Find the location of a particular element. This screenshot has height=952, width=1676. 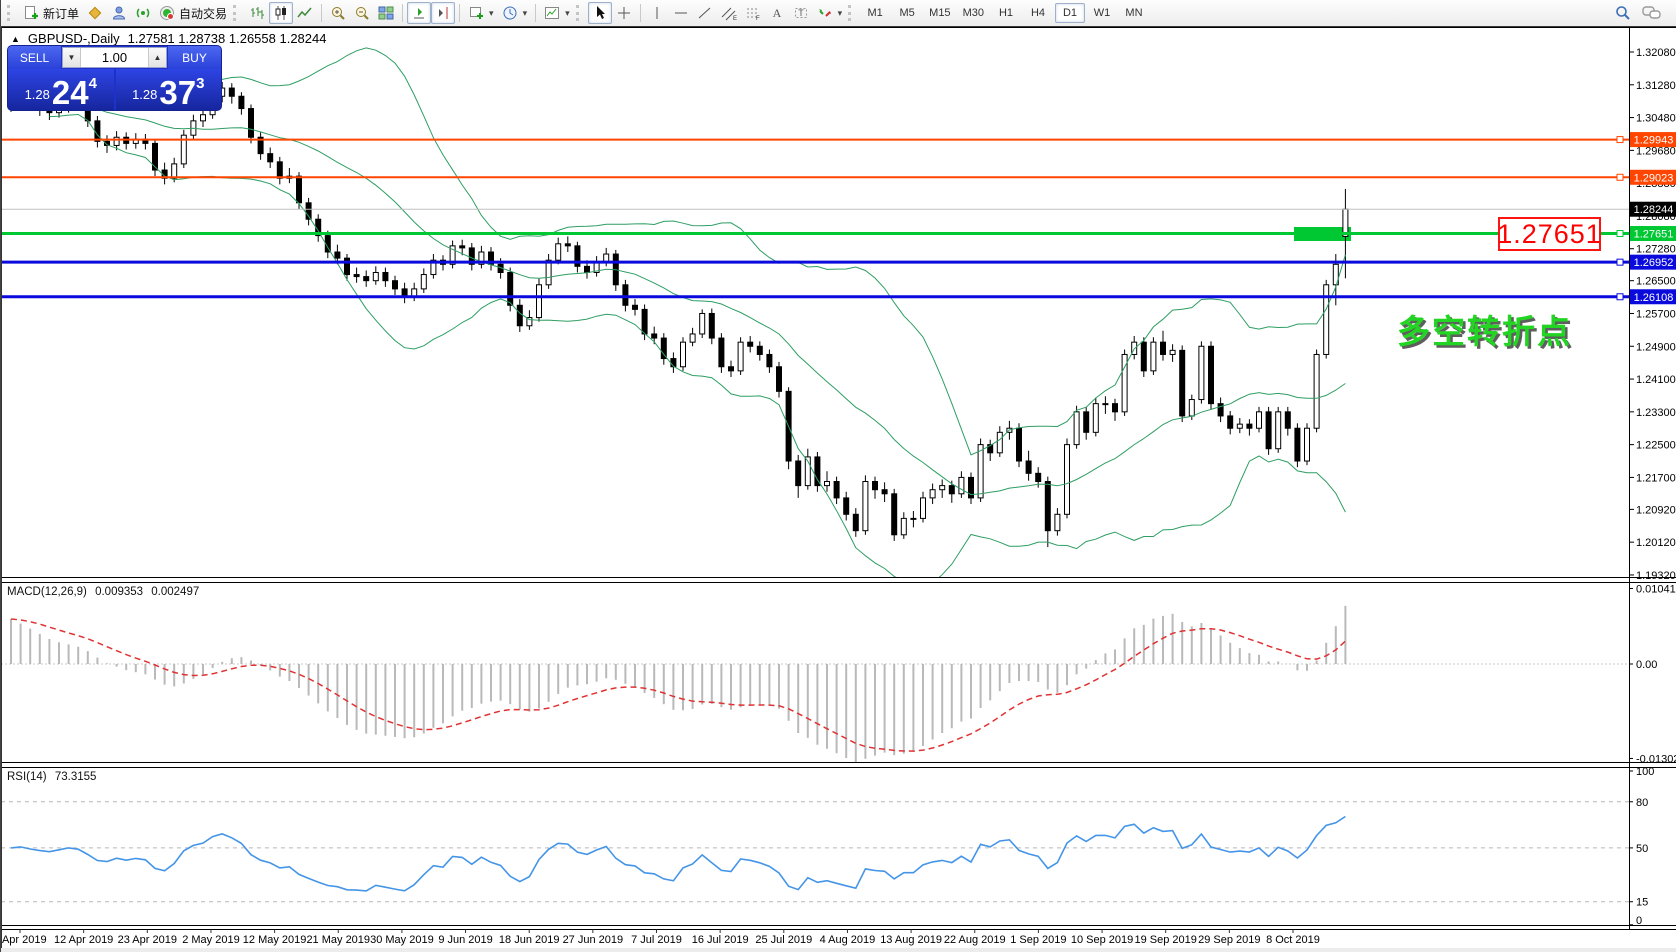

timeframe-m1: M1 is located at coordinates (875, 13).